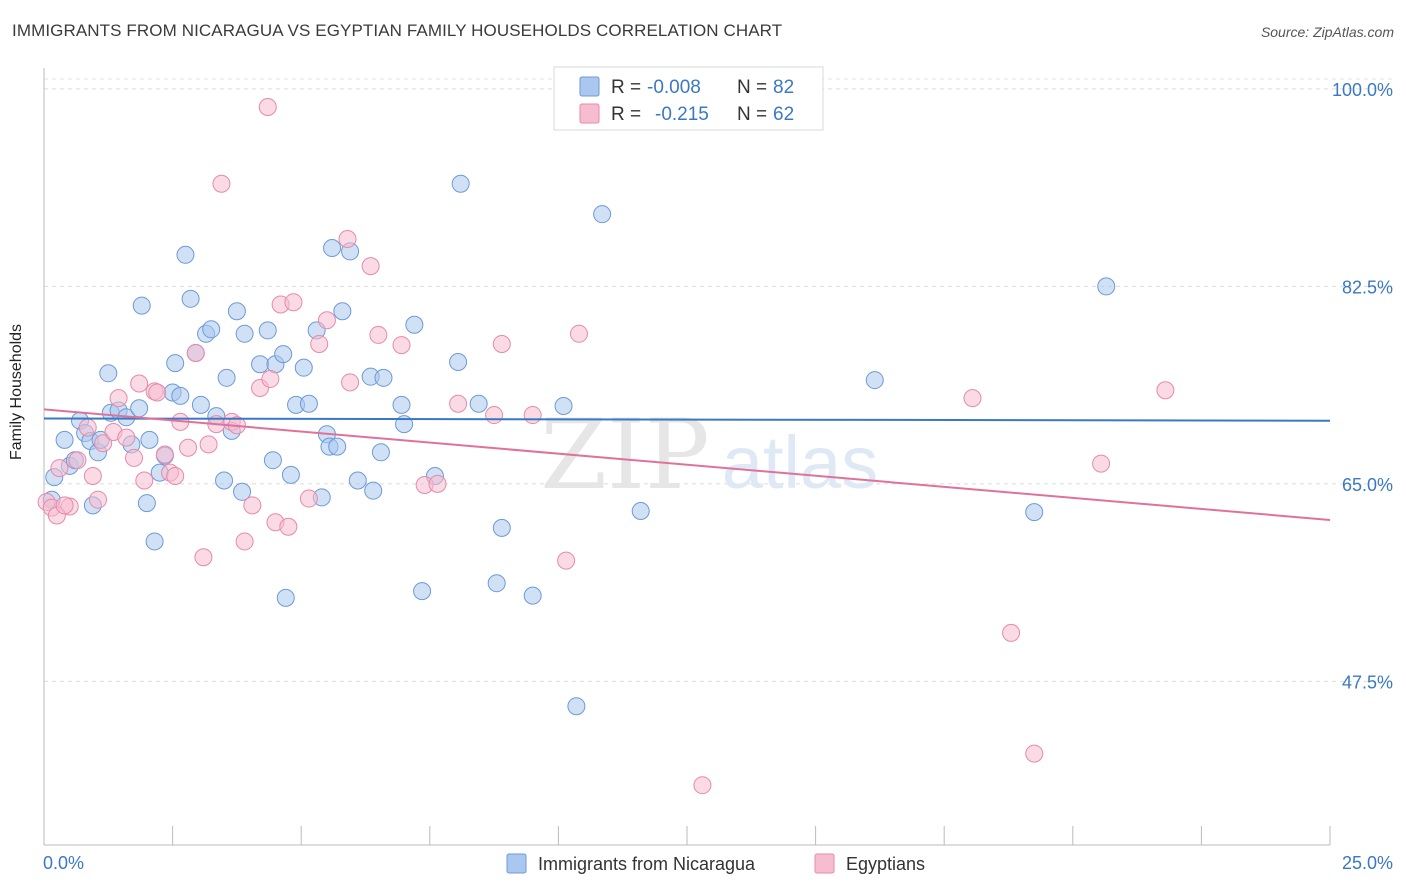  What do you see at coordinates (1362, 386) in the screenshot?
I see `y-tick-labels: 47.5% 65.0% 82.5% 100.0%` at bounding box center [1362, 386].